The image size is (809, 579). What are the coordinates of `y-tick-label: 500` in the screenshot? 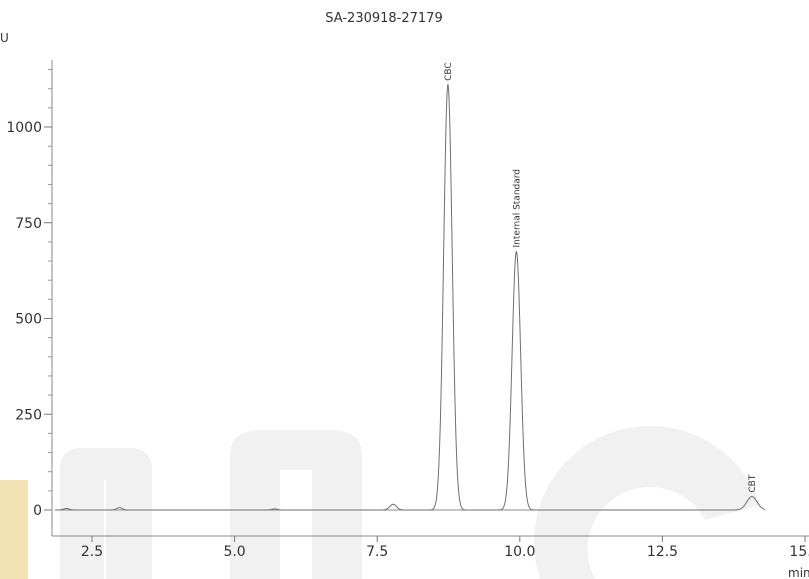 It's located at (28, 320).